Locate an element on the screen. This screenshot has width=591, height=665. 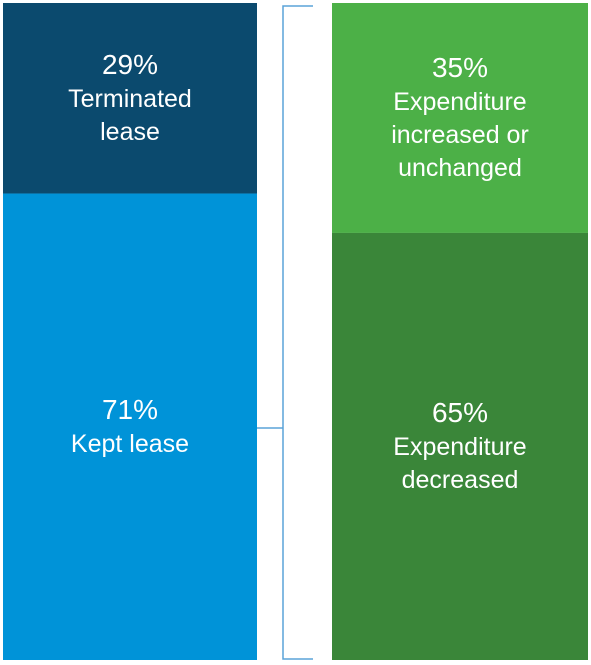
connector-bracket is located at coordinates (285, 332).